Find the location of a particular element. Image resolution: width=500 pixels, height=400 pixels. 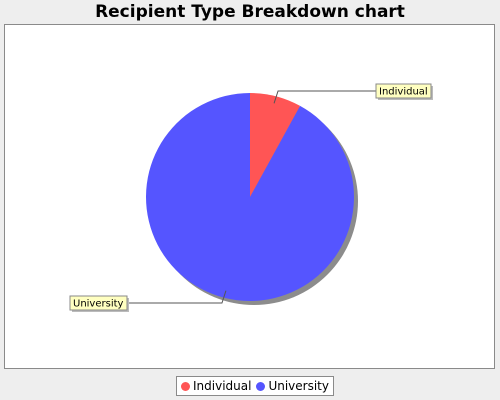

slice-label-university: University is located at coordinates (98, 304).